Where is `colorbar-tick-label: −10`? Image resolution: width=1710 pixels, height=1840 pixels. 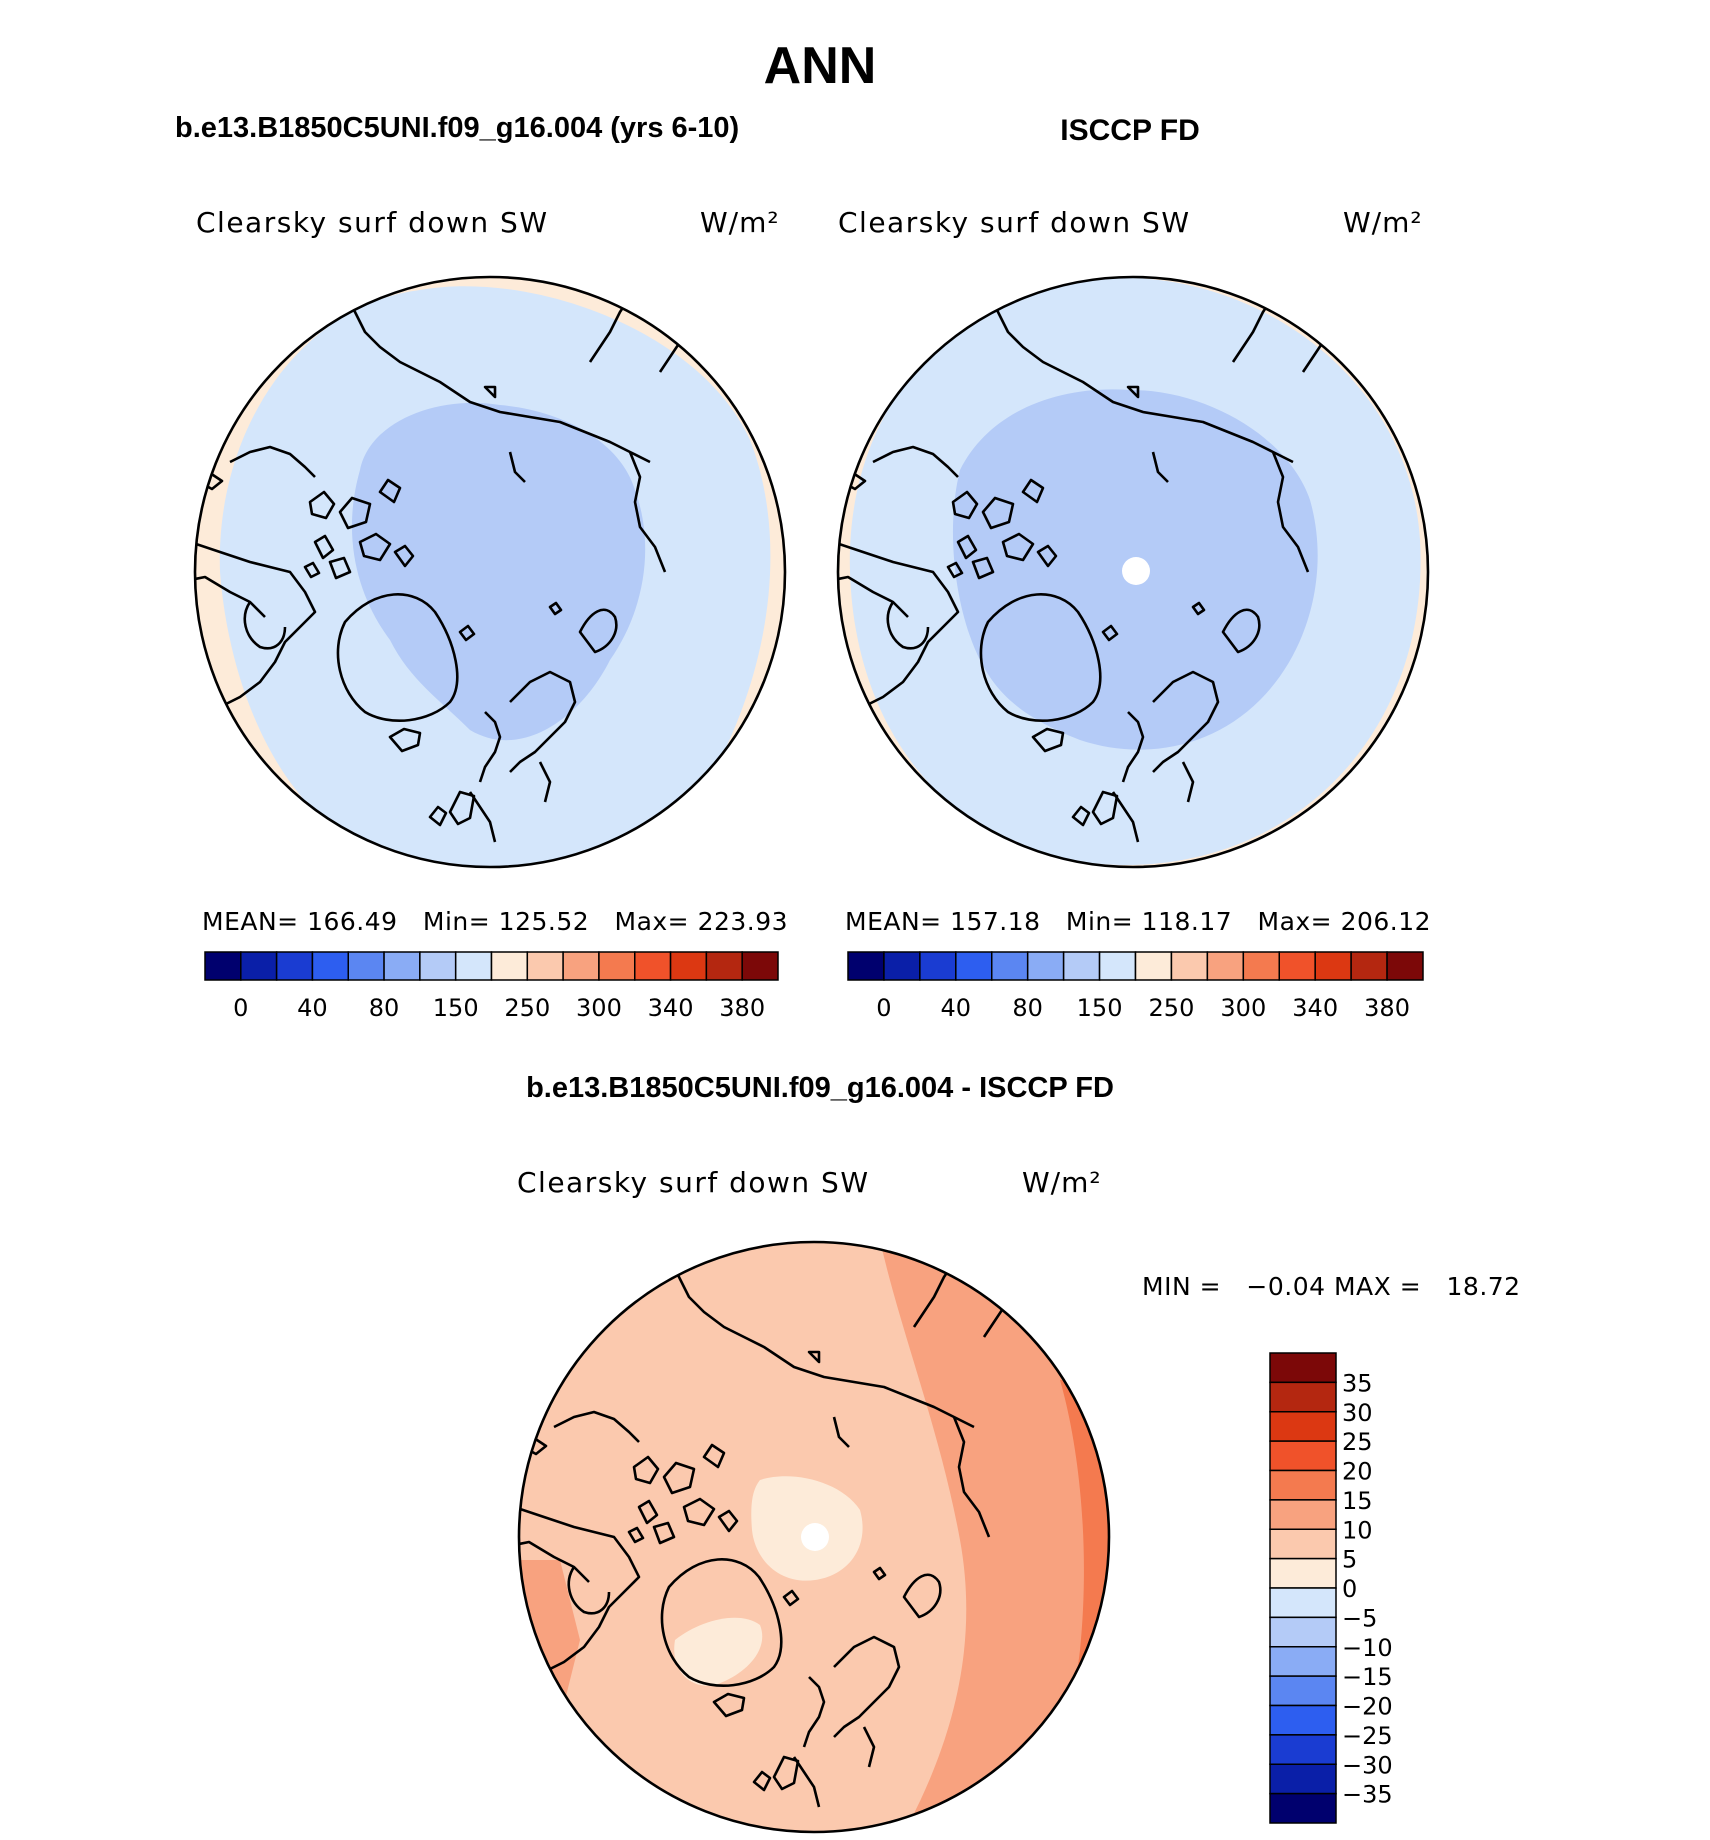 colorbar-tick-label: −10 is located at coordinates (1367, 1648).